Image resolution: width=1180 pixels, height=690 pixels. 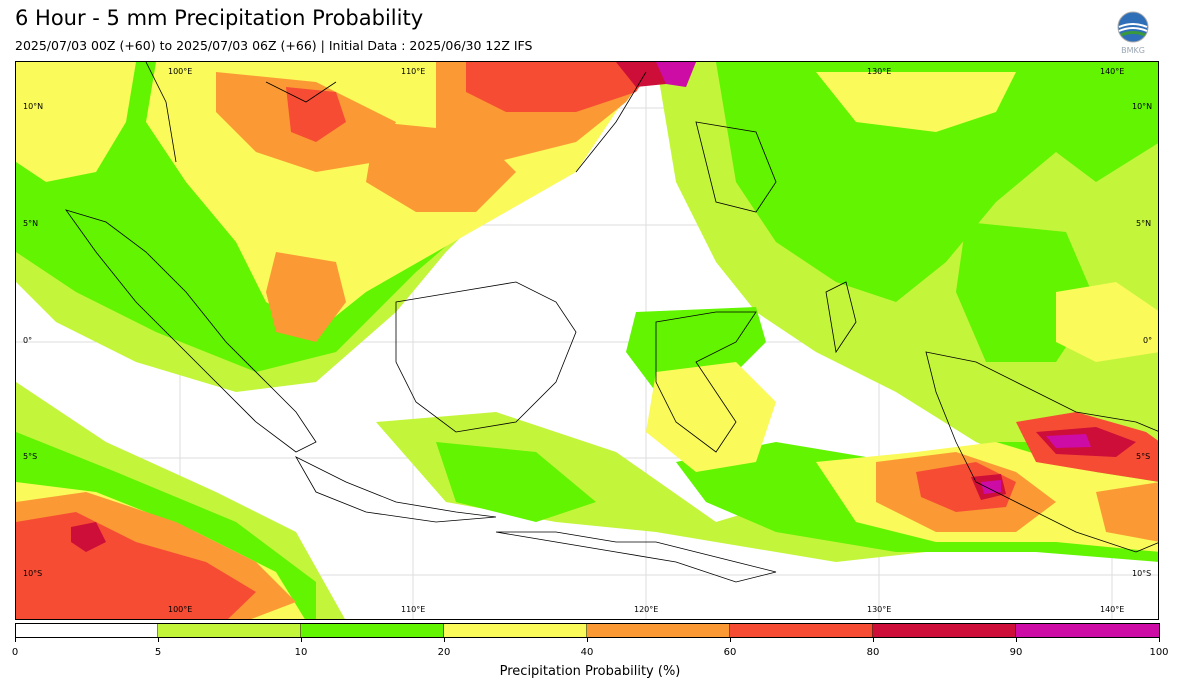 What do you see at coordinates (31, 223) in the screenshot?
I see `lat-label-left: 5°N` at bounding box center [31, 223].